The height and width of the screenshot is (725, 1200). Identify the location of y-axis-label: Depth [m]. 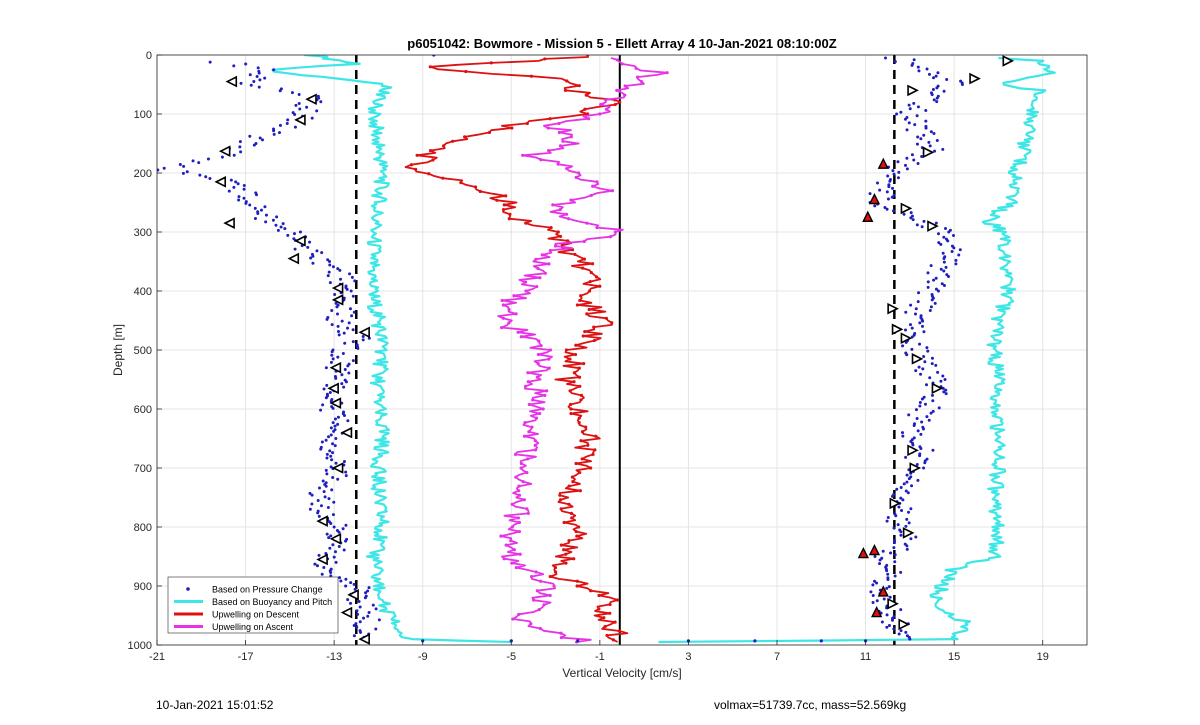
(118, 350).